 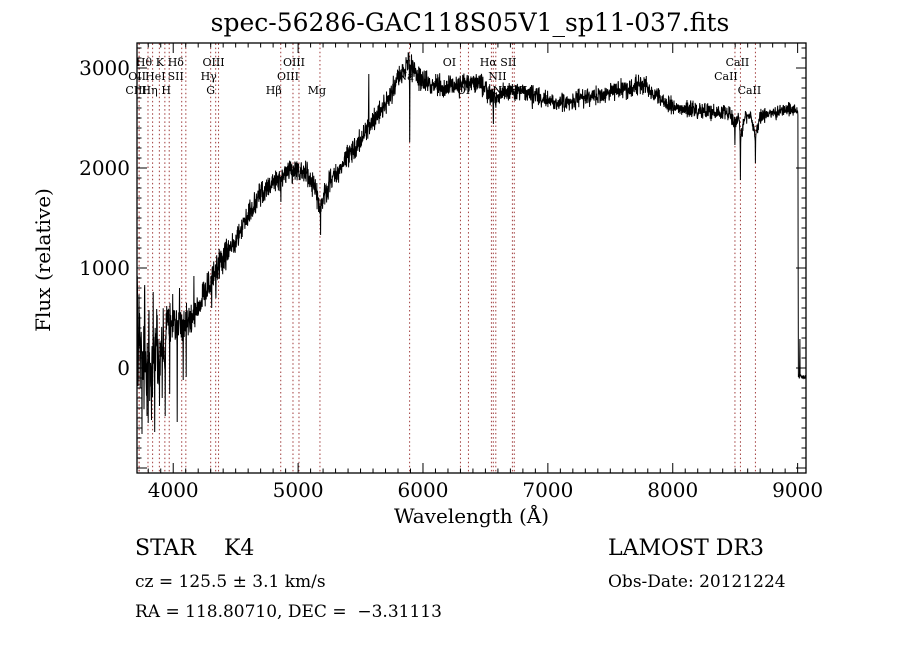 What do you see at coordinates (697, 582) in the screenshot?
I see `obs-date-text: Obs-Date: 20121224` at bounding box center [697, 582].